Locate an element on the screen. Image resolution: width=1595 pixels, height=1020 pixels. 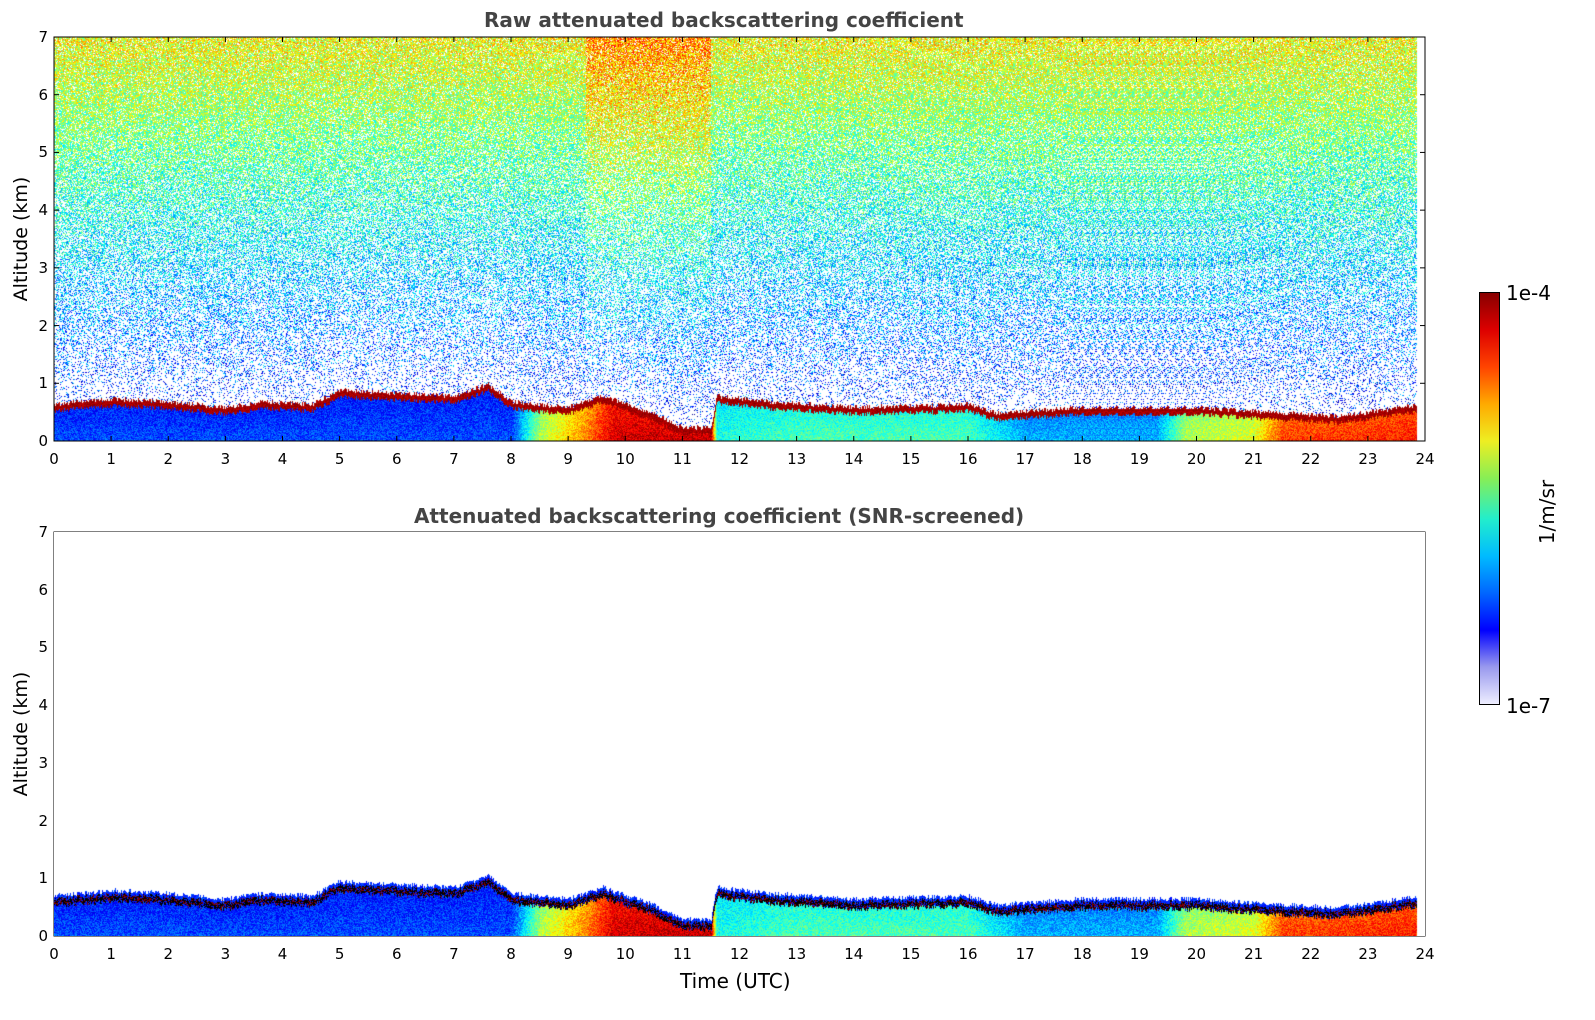
colorbar-max-label: 1e-4 is located at coordinates (1528, 293).